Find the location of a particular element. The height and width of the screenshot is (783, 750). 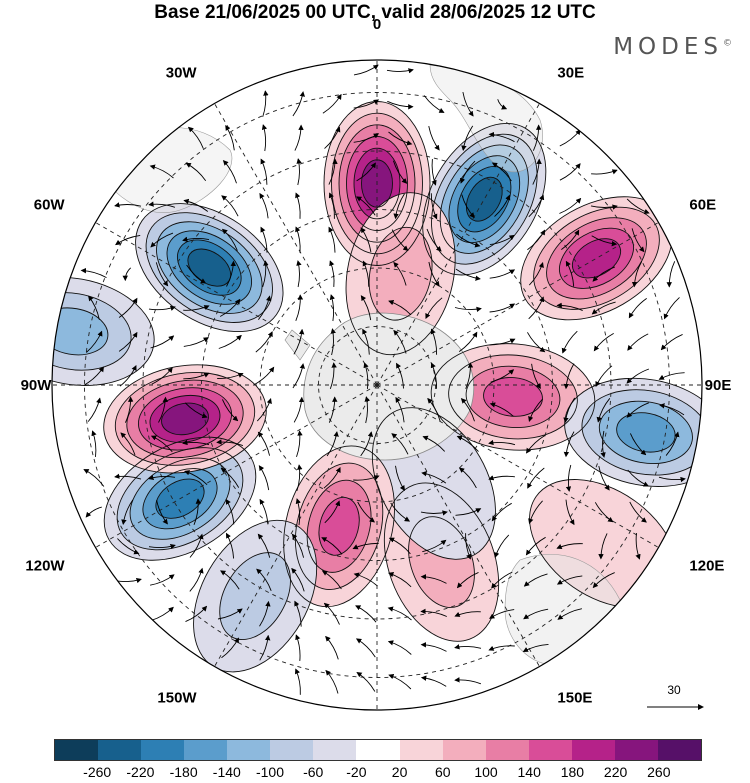

meridian-line is located at coordinates (296, 525).